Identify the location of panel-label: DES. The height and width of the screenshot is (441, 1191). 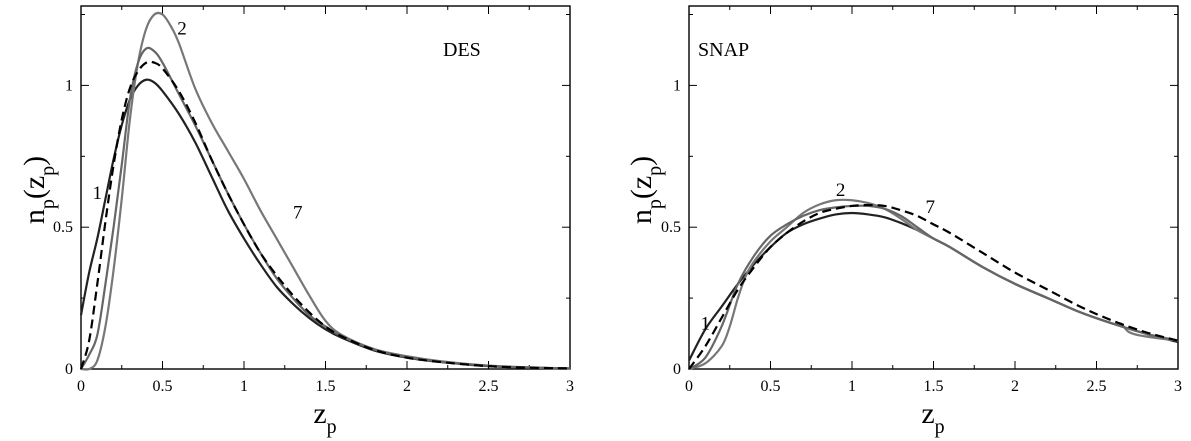
(462, 50).